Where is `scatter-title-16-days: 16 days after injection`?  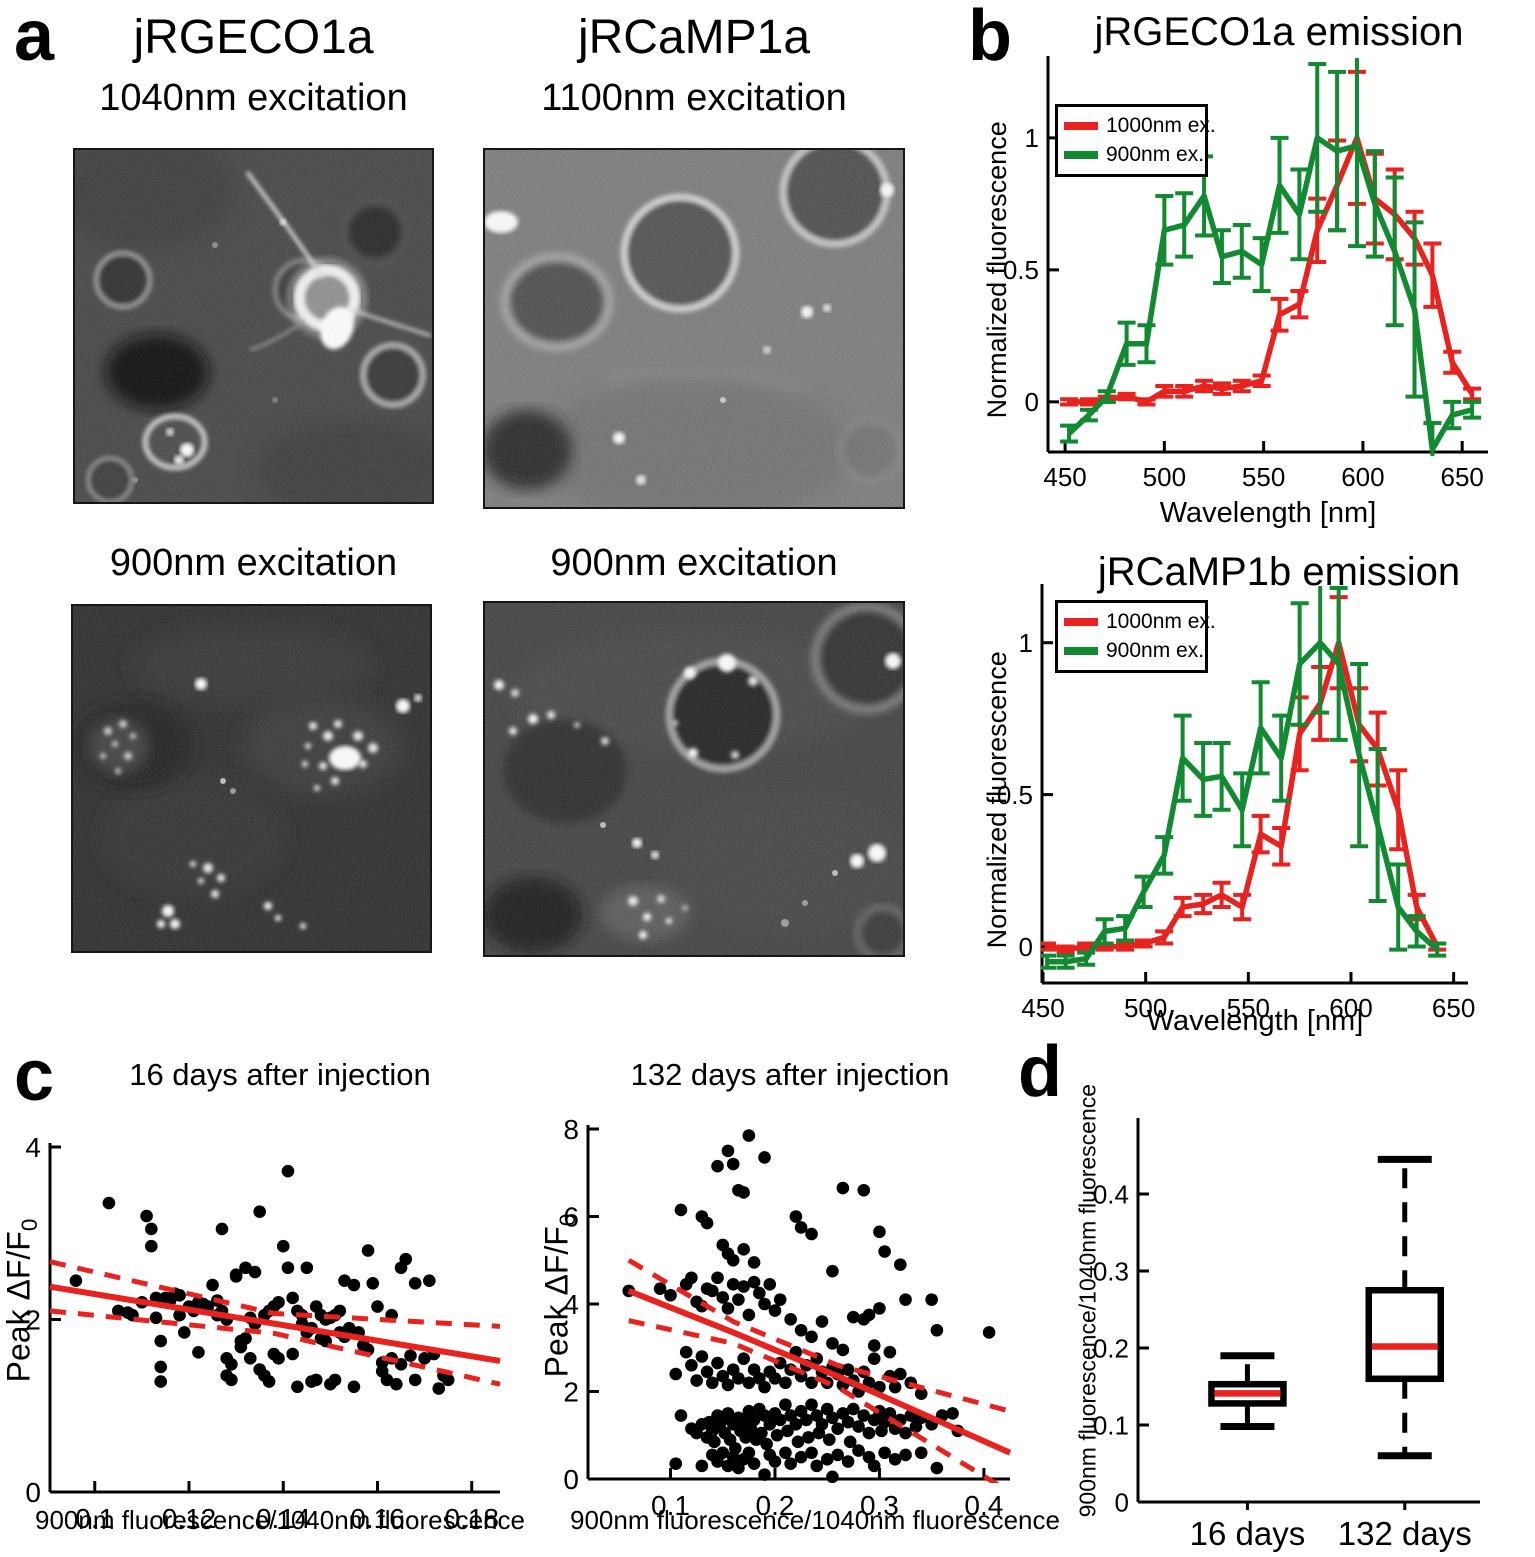
scatter-title-16-days: 16 days after injection is located at coordinates (280, 1074).